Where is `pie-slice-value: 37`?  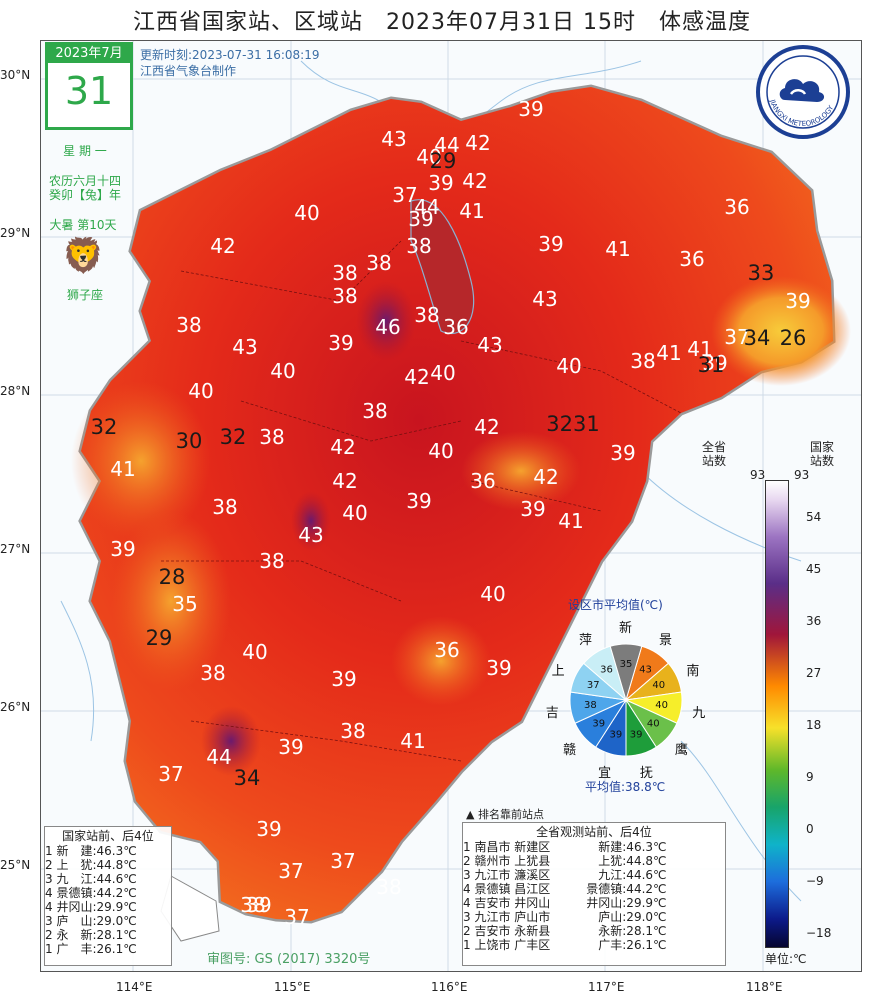
pie-slice-value: 37 is located at coordinates (593, 685).